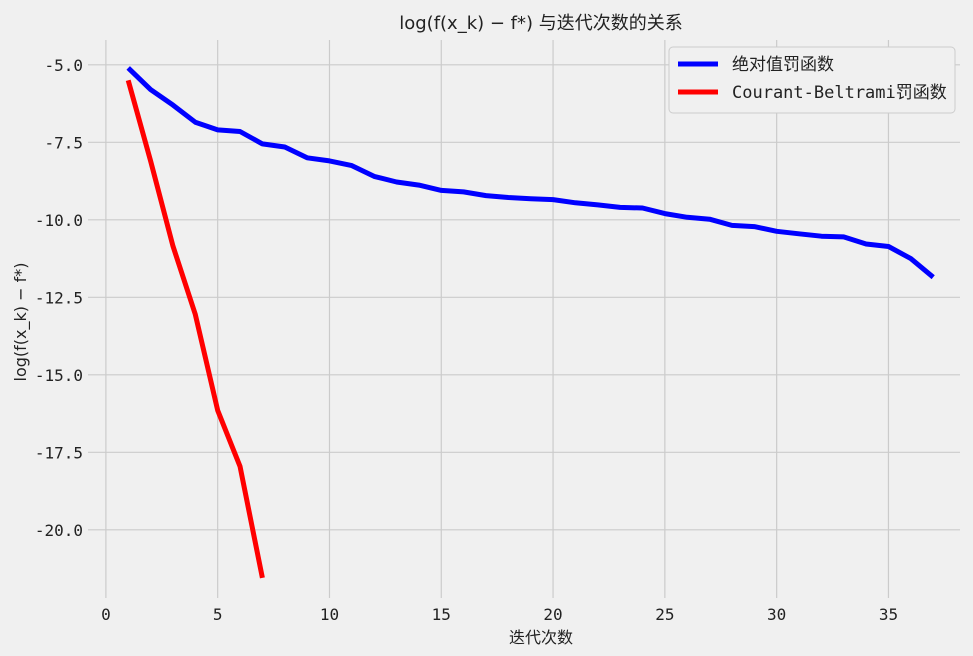 The height and width of the screenshot is (656, 973). I want to click on y-tick-label: -20.0, so click(59, 530).